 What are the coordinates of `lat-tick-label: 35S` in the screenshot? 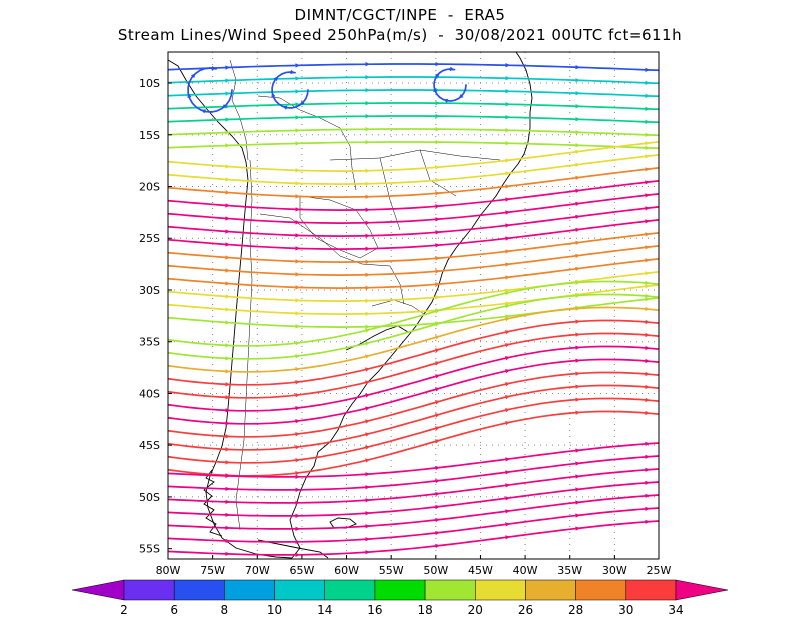 It's located at (149, 342).